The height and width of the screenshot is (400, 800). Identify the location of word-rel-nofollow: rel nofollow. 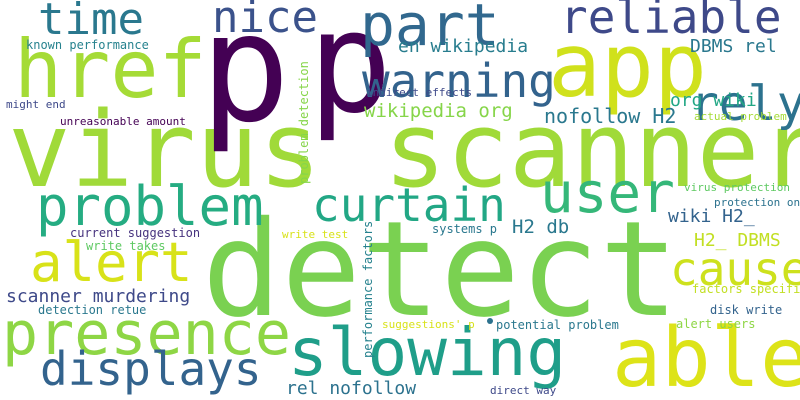
(351, 388).